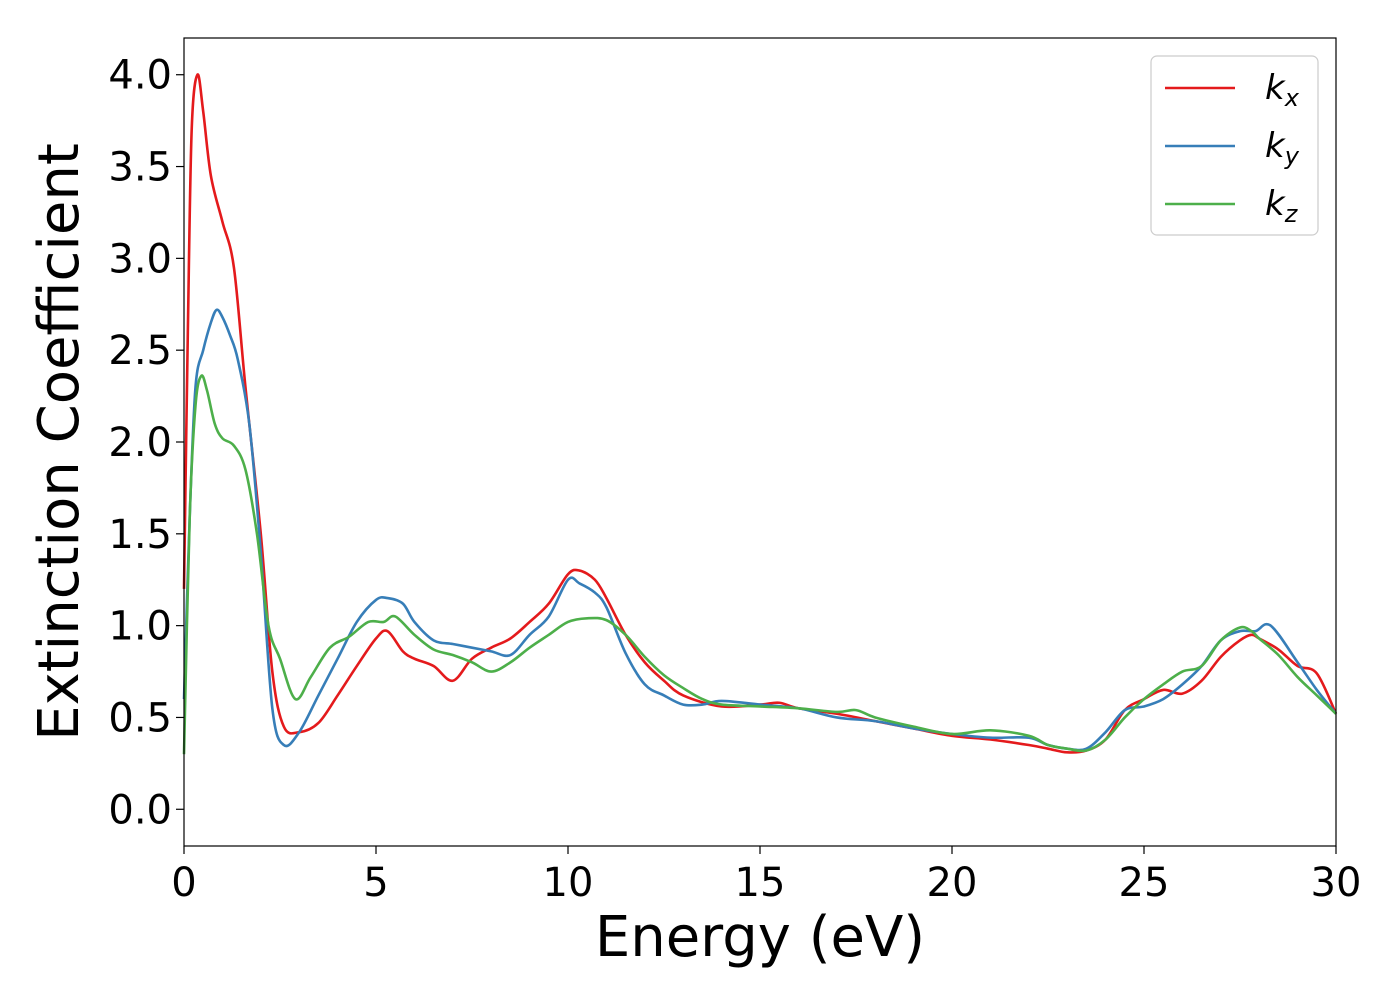  I want to click on legend-label-kz: kz, so click(1282, 206).